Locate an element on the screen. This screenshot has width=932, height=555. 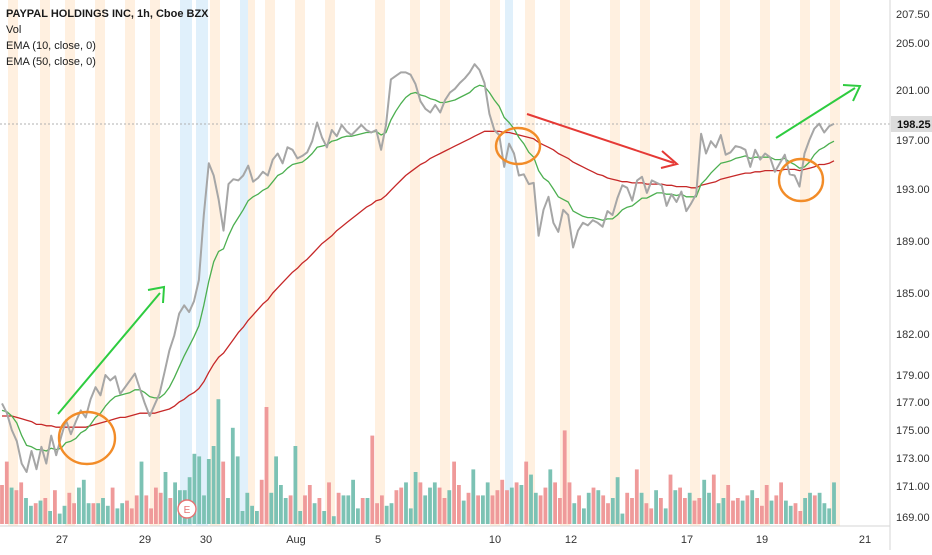
legend-vol: Vol is located at coordinates (14, 30).